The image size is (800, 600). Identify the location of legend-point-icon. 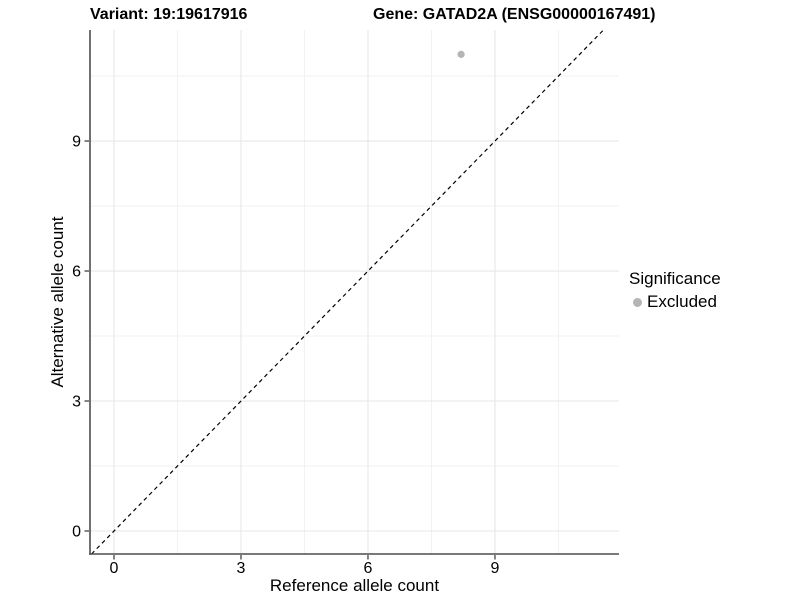
(637, 302).